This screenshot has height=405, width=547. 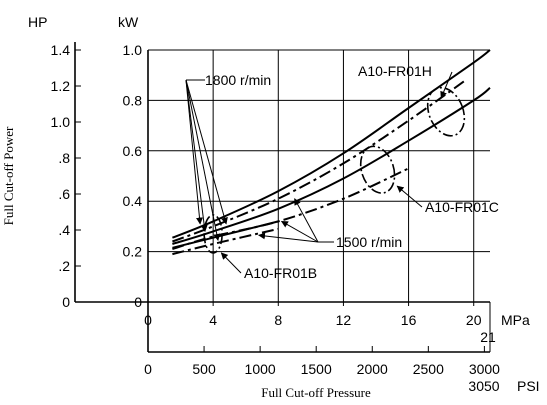 I want to click on callout-ellipse-fr01h, so click(x=446, y=111).